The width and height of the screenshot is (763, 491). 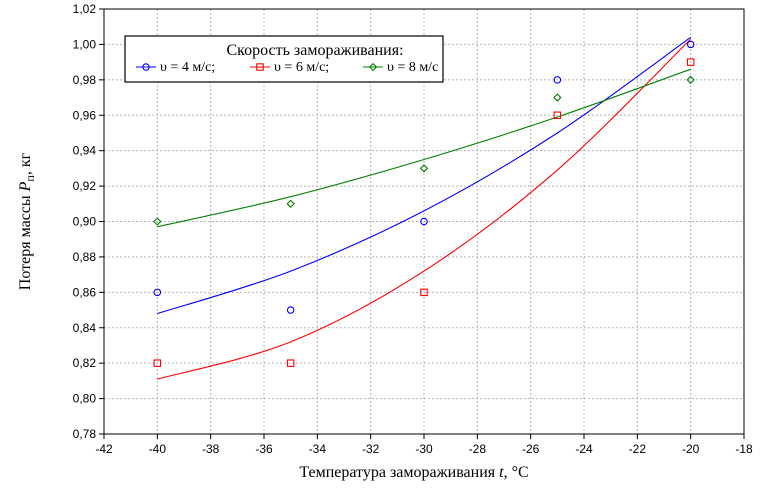 What do you see at coordinates (104, 449) in the screenshot?
I see `x-tick-label: -42` at bounding box center [104, 449].